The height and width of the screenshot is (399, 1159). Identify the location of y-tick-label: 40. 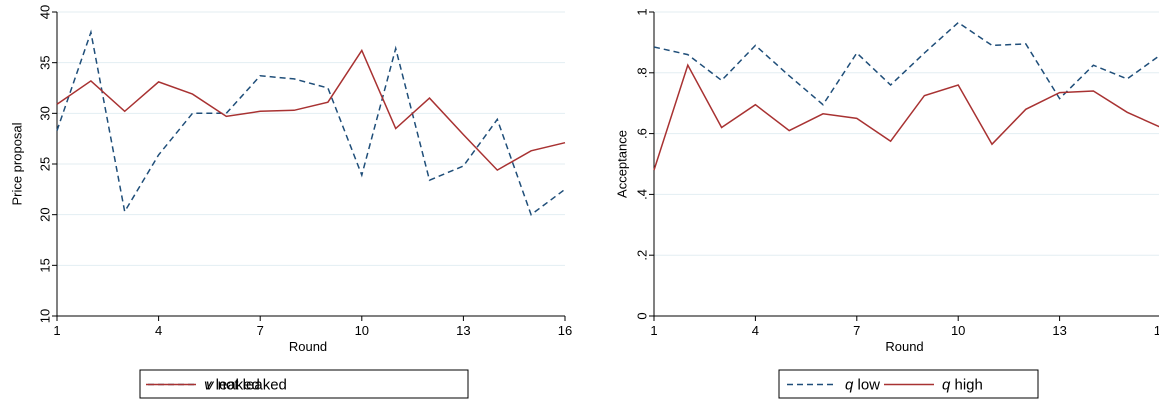
(44, 12).